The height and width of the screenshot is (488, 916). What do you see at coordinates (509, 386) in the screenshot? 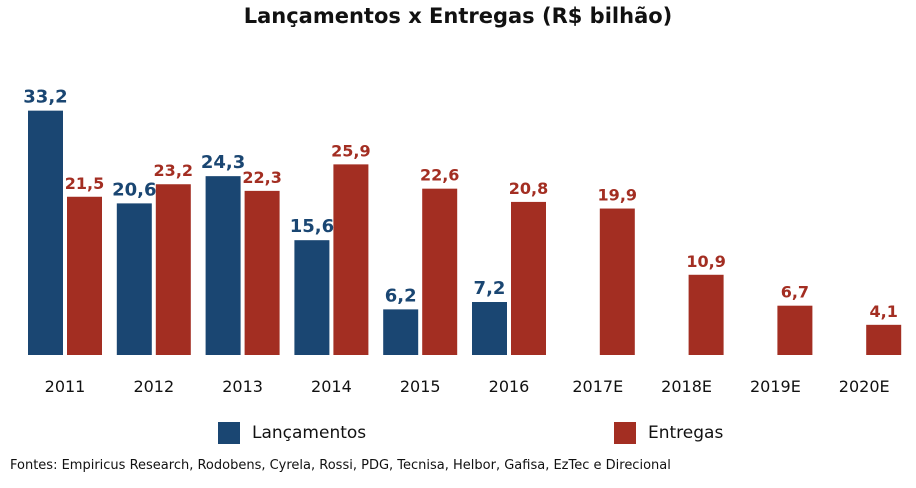
I see `x-tick-label-2016: 2016` at bounding box center [509, 386].